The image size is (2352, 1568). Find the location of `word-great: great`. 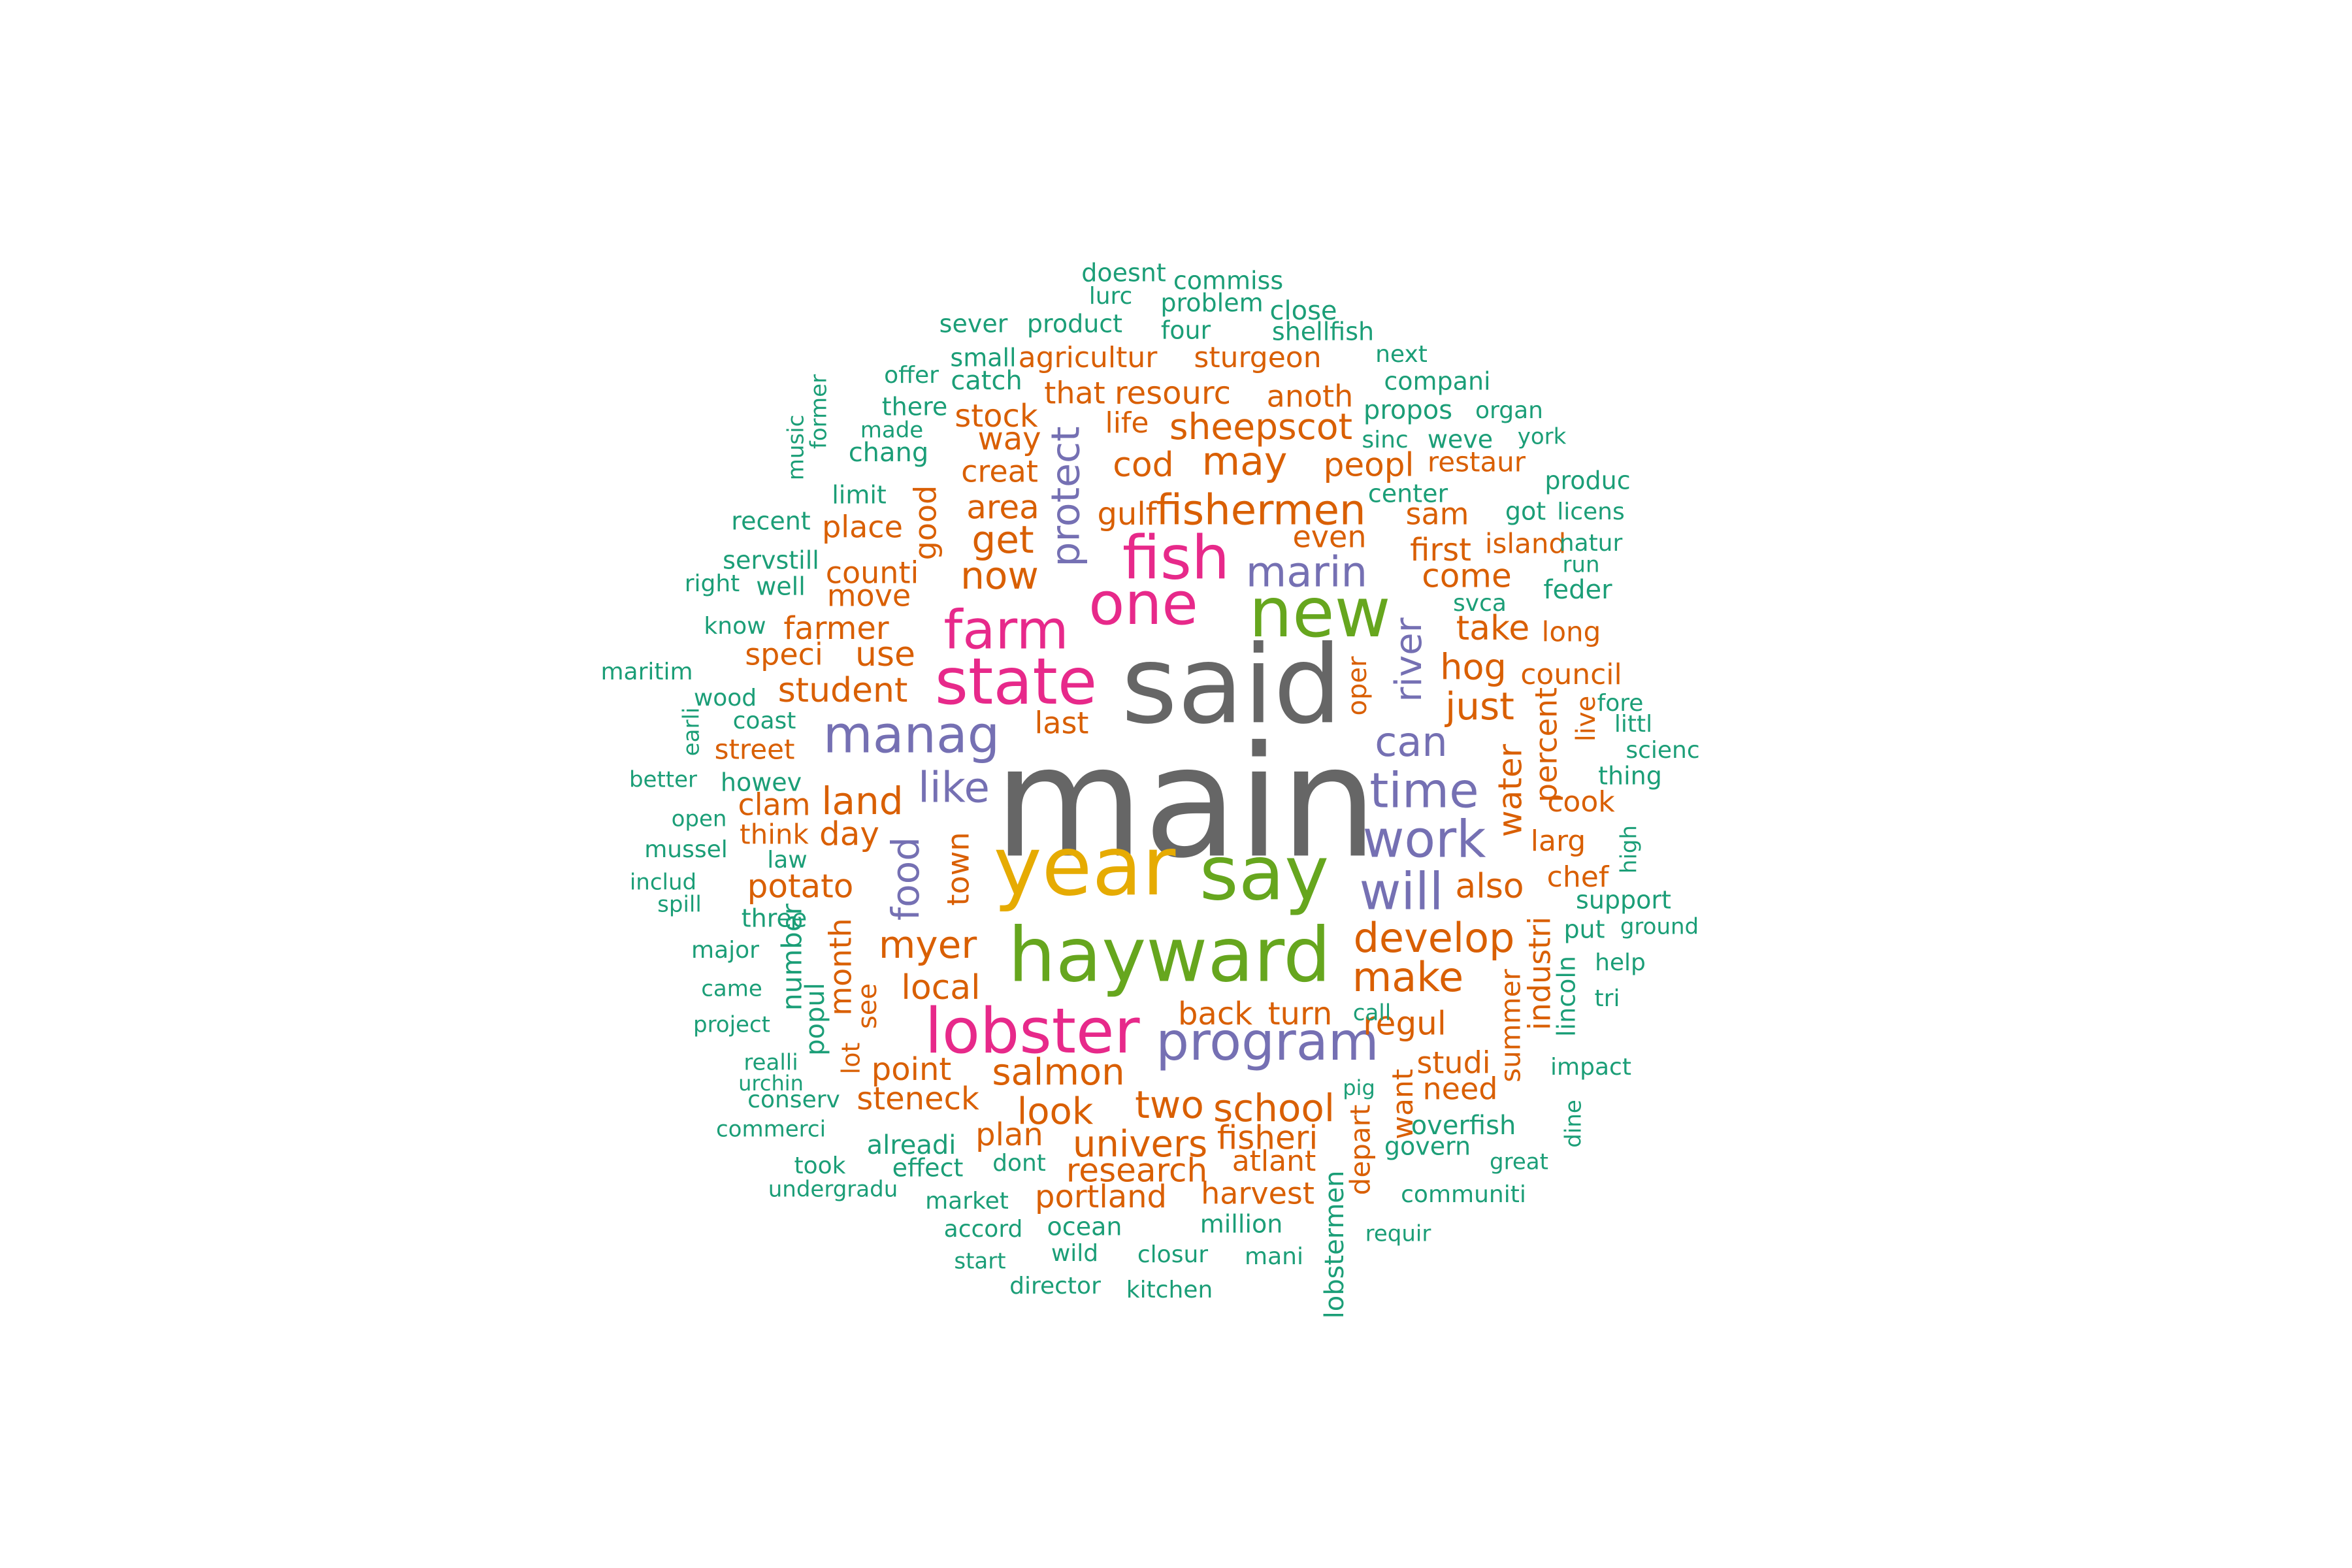

word-great: great is located at coordinates (1519, 1162).